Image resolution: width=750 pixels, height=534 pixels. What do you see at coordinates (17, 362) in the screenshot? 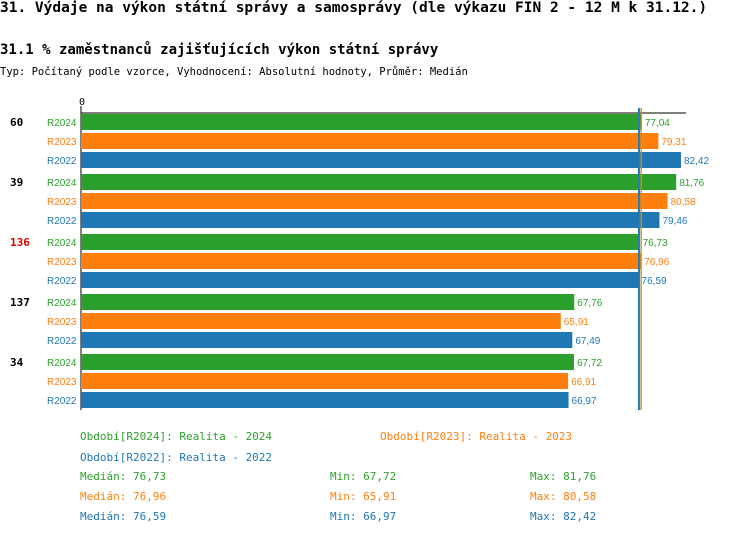
I see `group-label: 34` at bounding box center [17, 362].